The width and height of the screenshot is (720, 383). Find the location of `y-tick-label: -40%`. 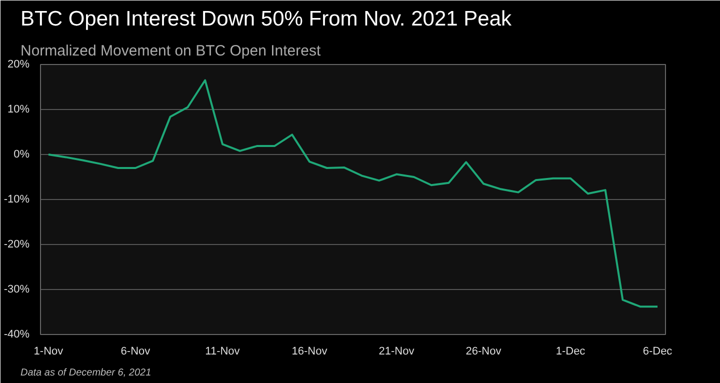

y-tick-label: -40% is located at coordinates (17, 334).